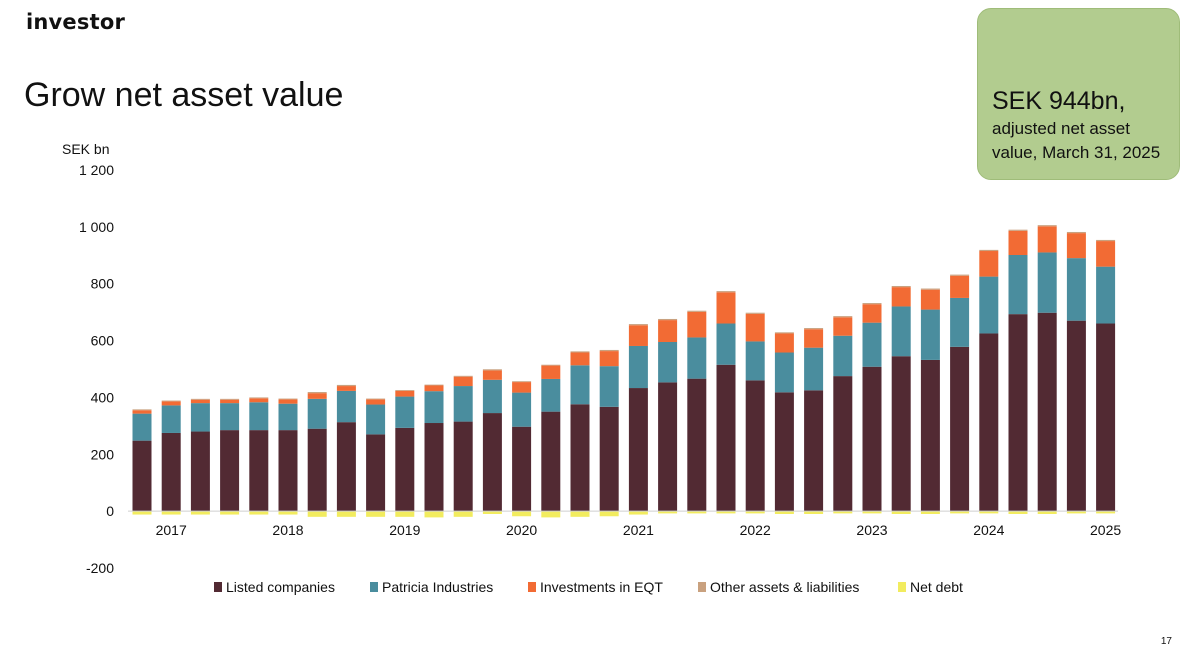 The image size is (1200, 660). Describe the element at coordinates (274, 587) in the screenshot. I see `legend-item: Listed companies` at that location.